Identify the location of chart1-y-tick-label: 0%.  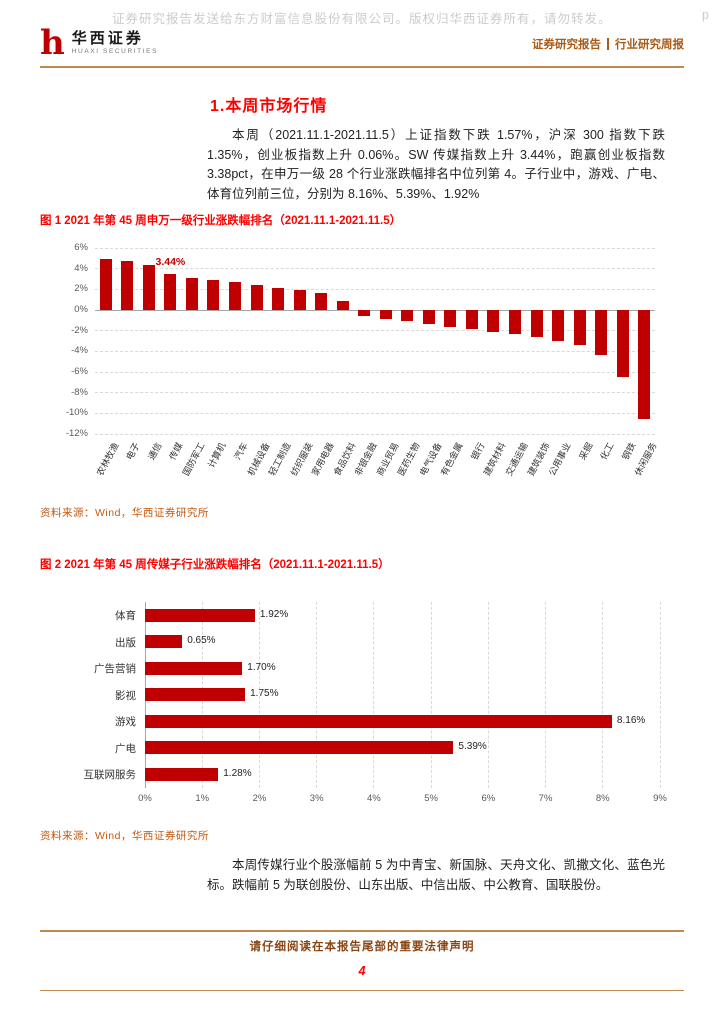
(81, 309).